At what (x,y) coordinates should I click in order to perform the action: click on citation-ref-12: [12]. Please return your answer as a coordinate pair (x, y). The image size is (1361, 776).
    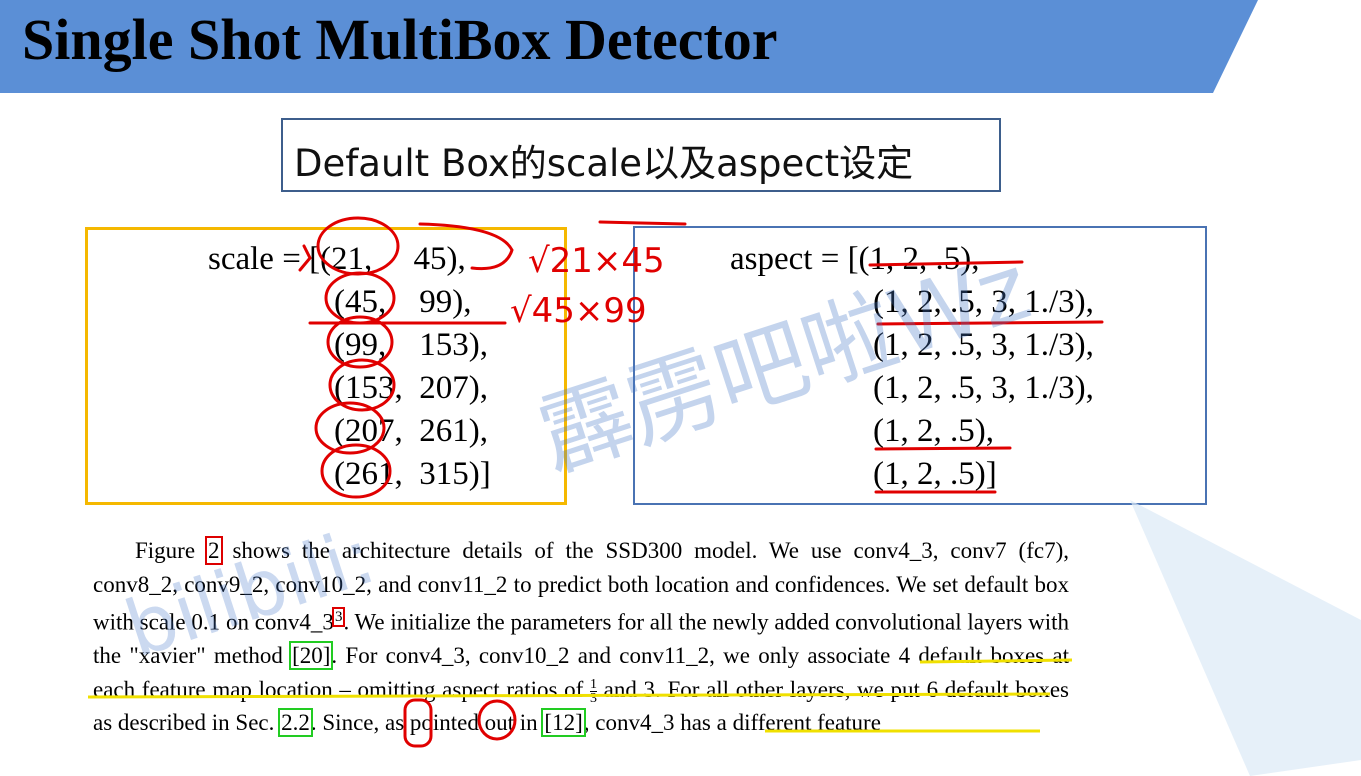
    Looking at the image, I should click on (563, 723).